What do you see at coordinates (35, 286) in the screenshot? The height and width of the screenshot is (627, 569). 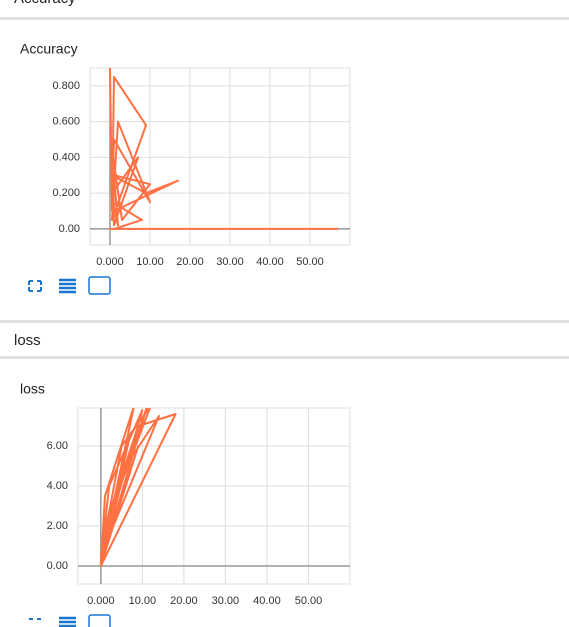 I see `expand-icon` at bounding box center [35, 286].